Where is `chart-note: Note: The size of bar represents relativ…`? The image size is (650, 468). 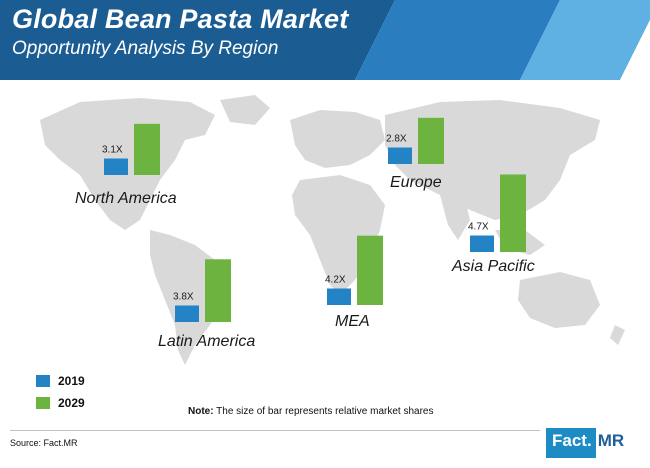 chart-note: Note: The size of bar represents relativ… is located at coordinates (310, 411).